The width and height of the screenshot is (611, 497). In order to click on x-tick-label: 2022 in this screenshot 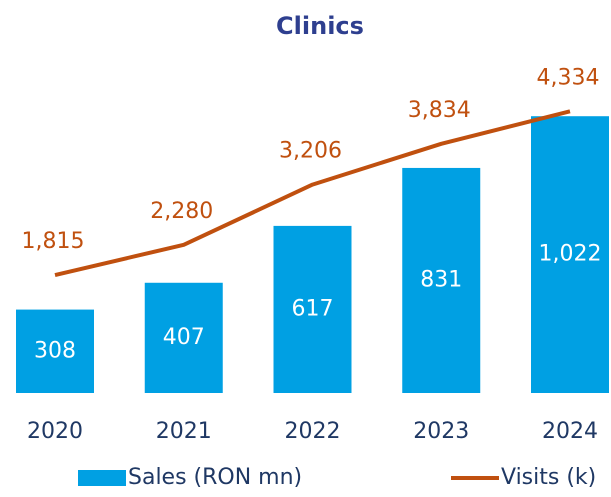, I will do `click(313, 431)`.